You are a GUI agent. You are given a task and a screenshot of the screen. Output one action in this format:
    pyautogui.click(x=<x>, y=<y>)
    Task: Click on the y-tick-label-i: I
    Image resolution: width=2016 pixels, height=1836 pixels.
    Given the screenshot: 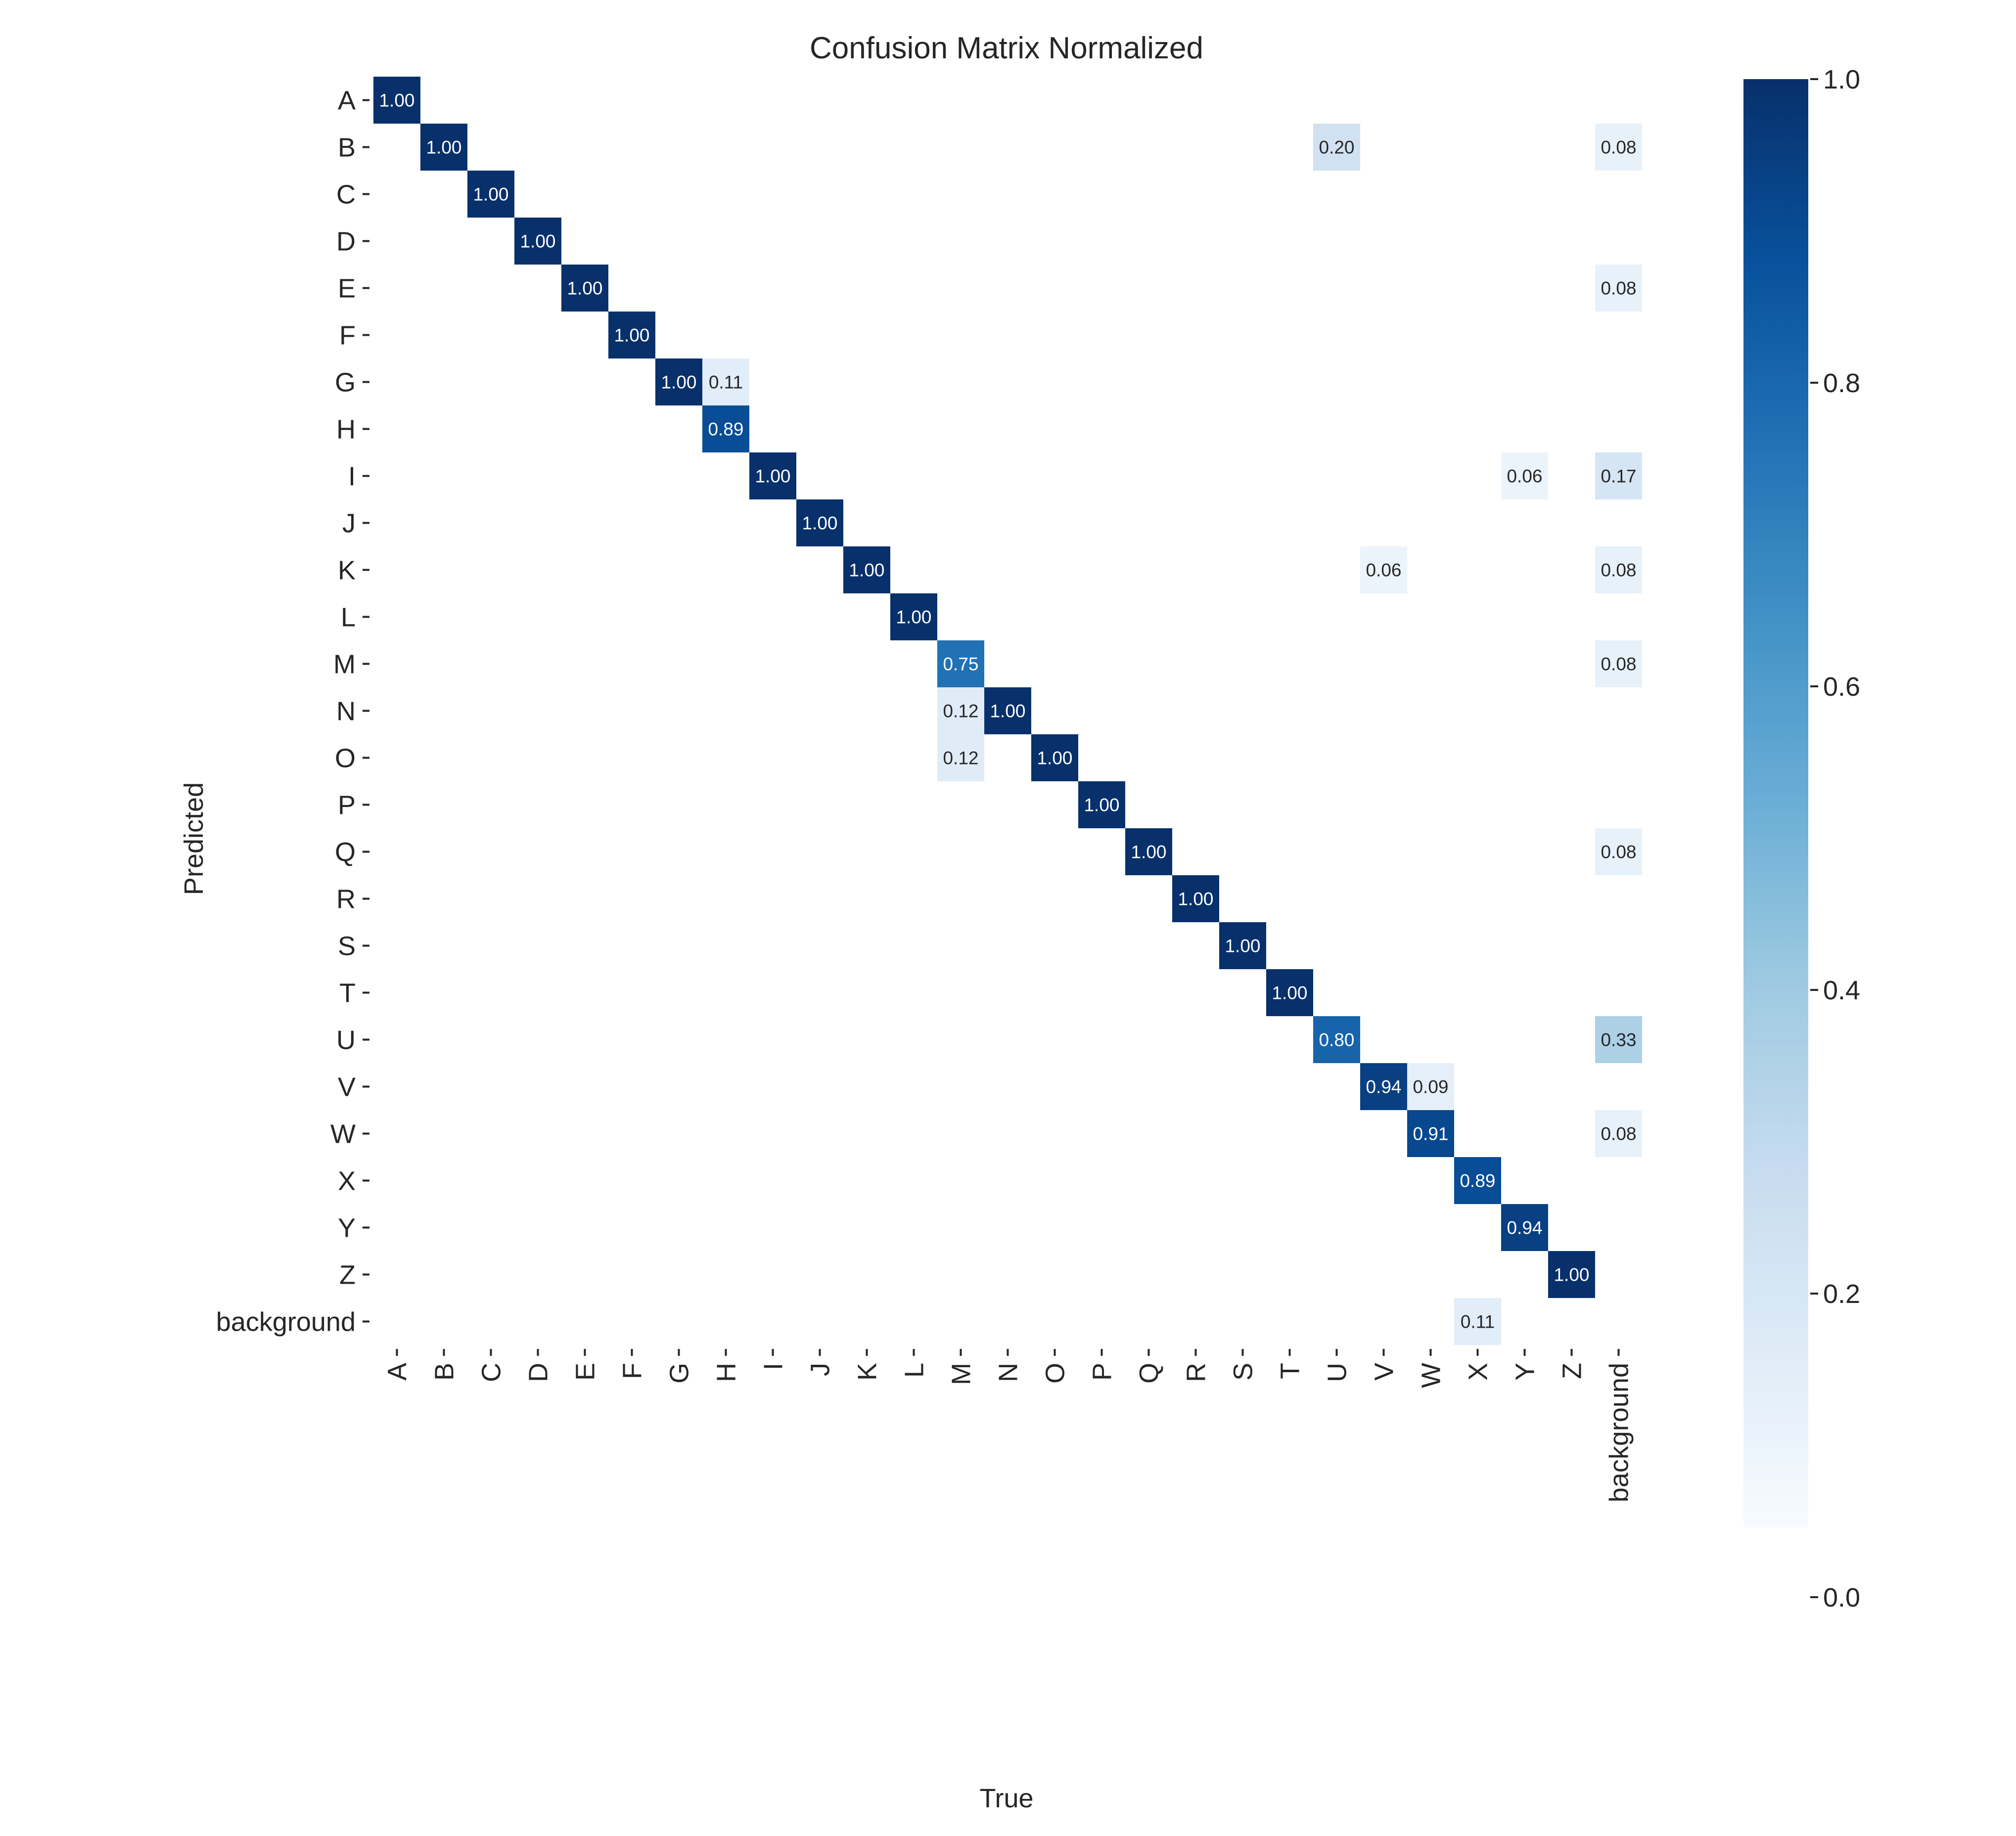 What is the action you would take?
    pyautogui.click(x=352, y=477)
    